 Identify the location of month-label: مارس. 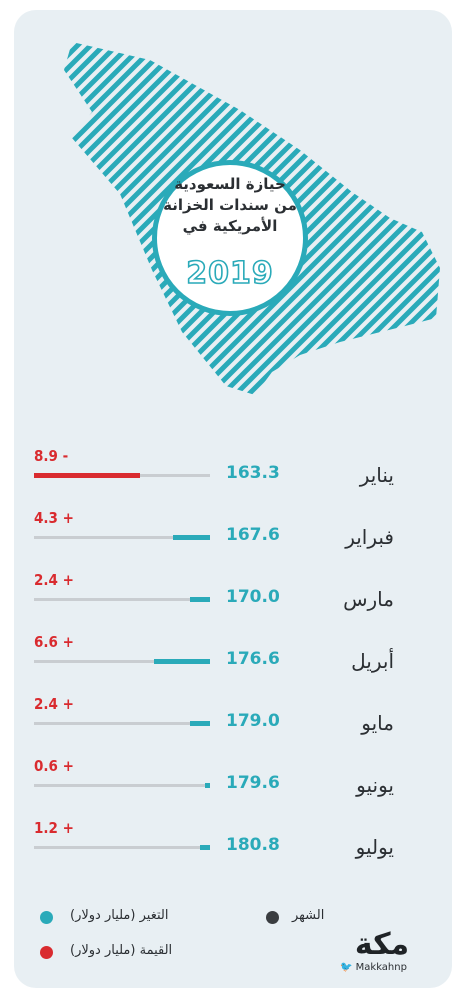
(368, 599).